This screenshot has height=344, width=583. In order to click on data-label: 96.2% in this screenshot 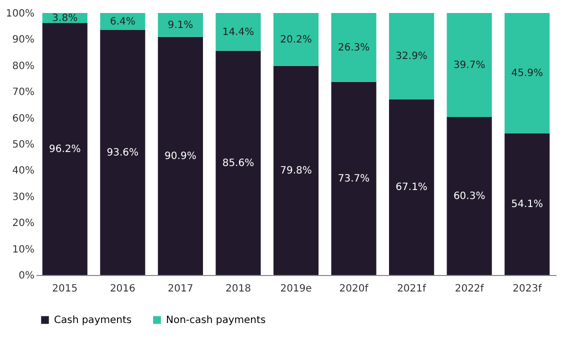, I will do `click(65, 149)`.